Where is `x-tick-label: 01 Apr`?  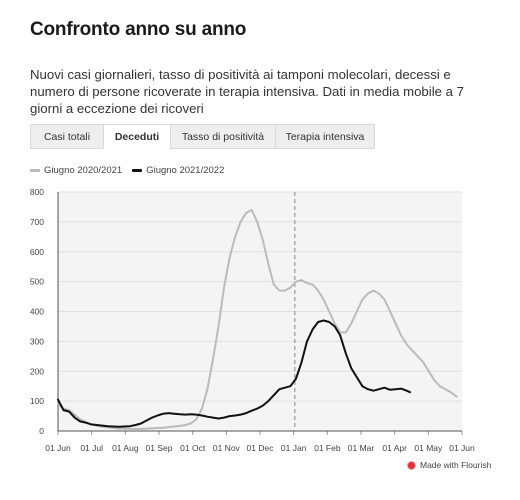
x-tick-label: 01 Apr is located at coordinates (394, 448).